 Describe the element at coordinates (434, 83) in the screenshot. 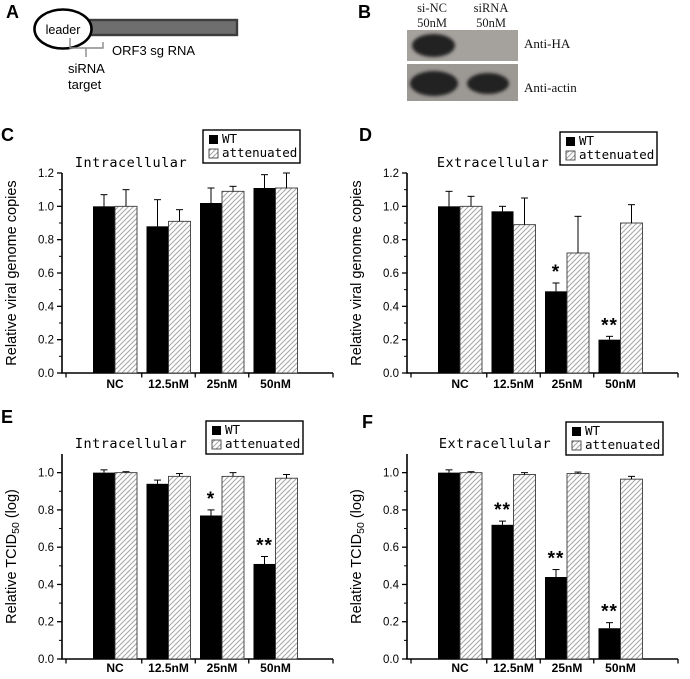

I see `band-actin-lane1` at that location.